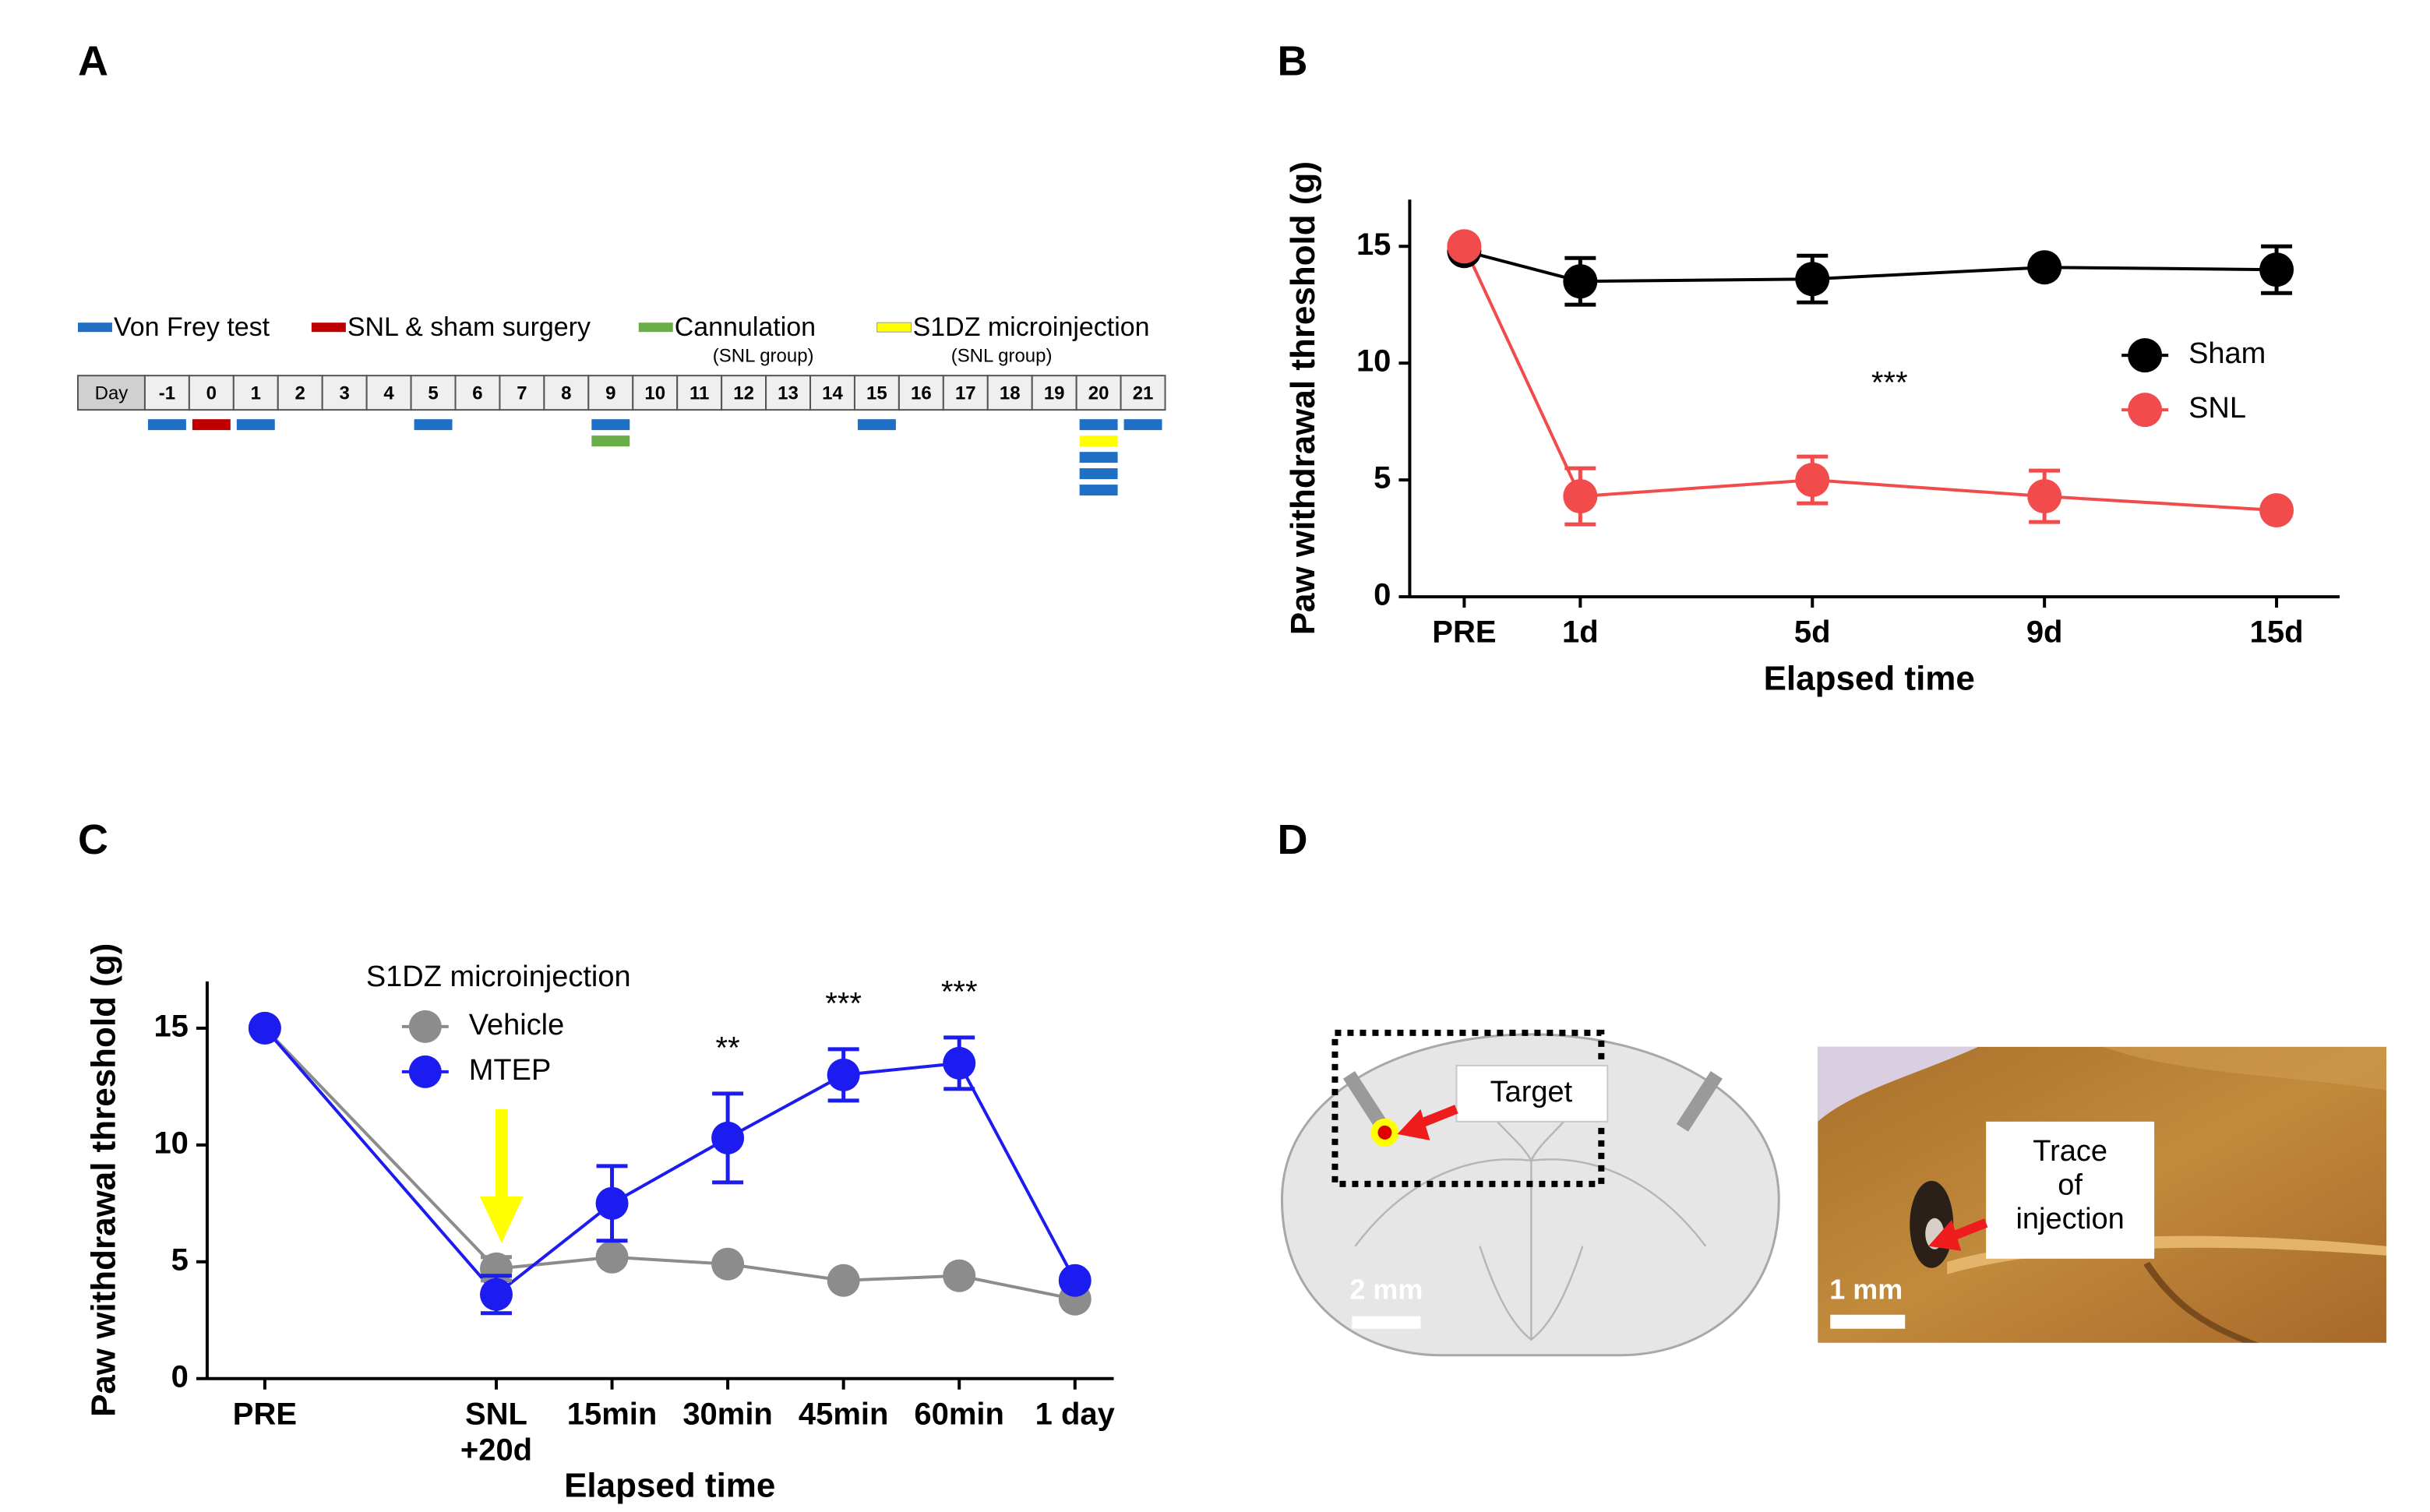  Describe the element at coordinates (1292, 840) in the screenshot. I see `panel-label: D` at that location.